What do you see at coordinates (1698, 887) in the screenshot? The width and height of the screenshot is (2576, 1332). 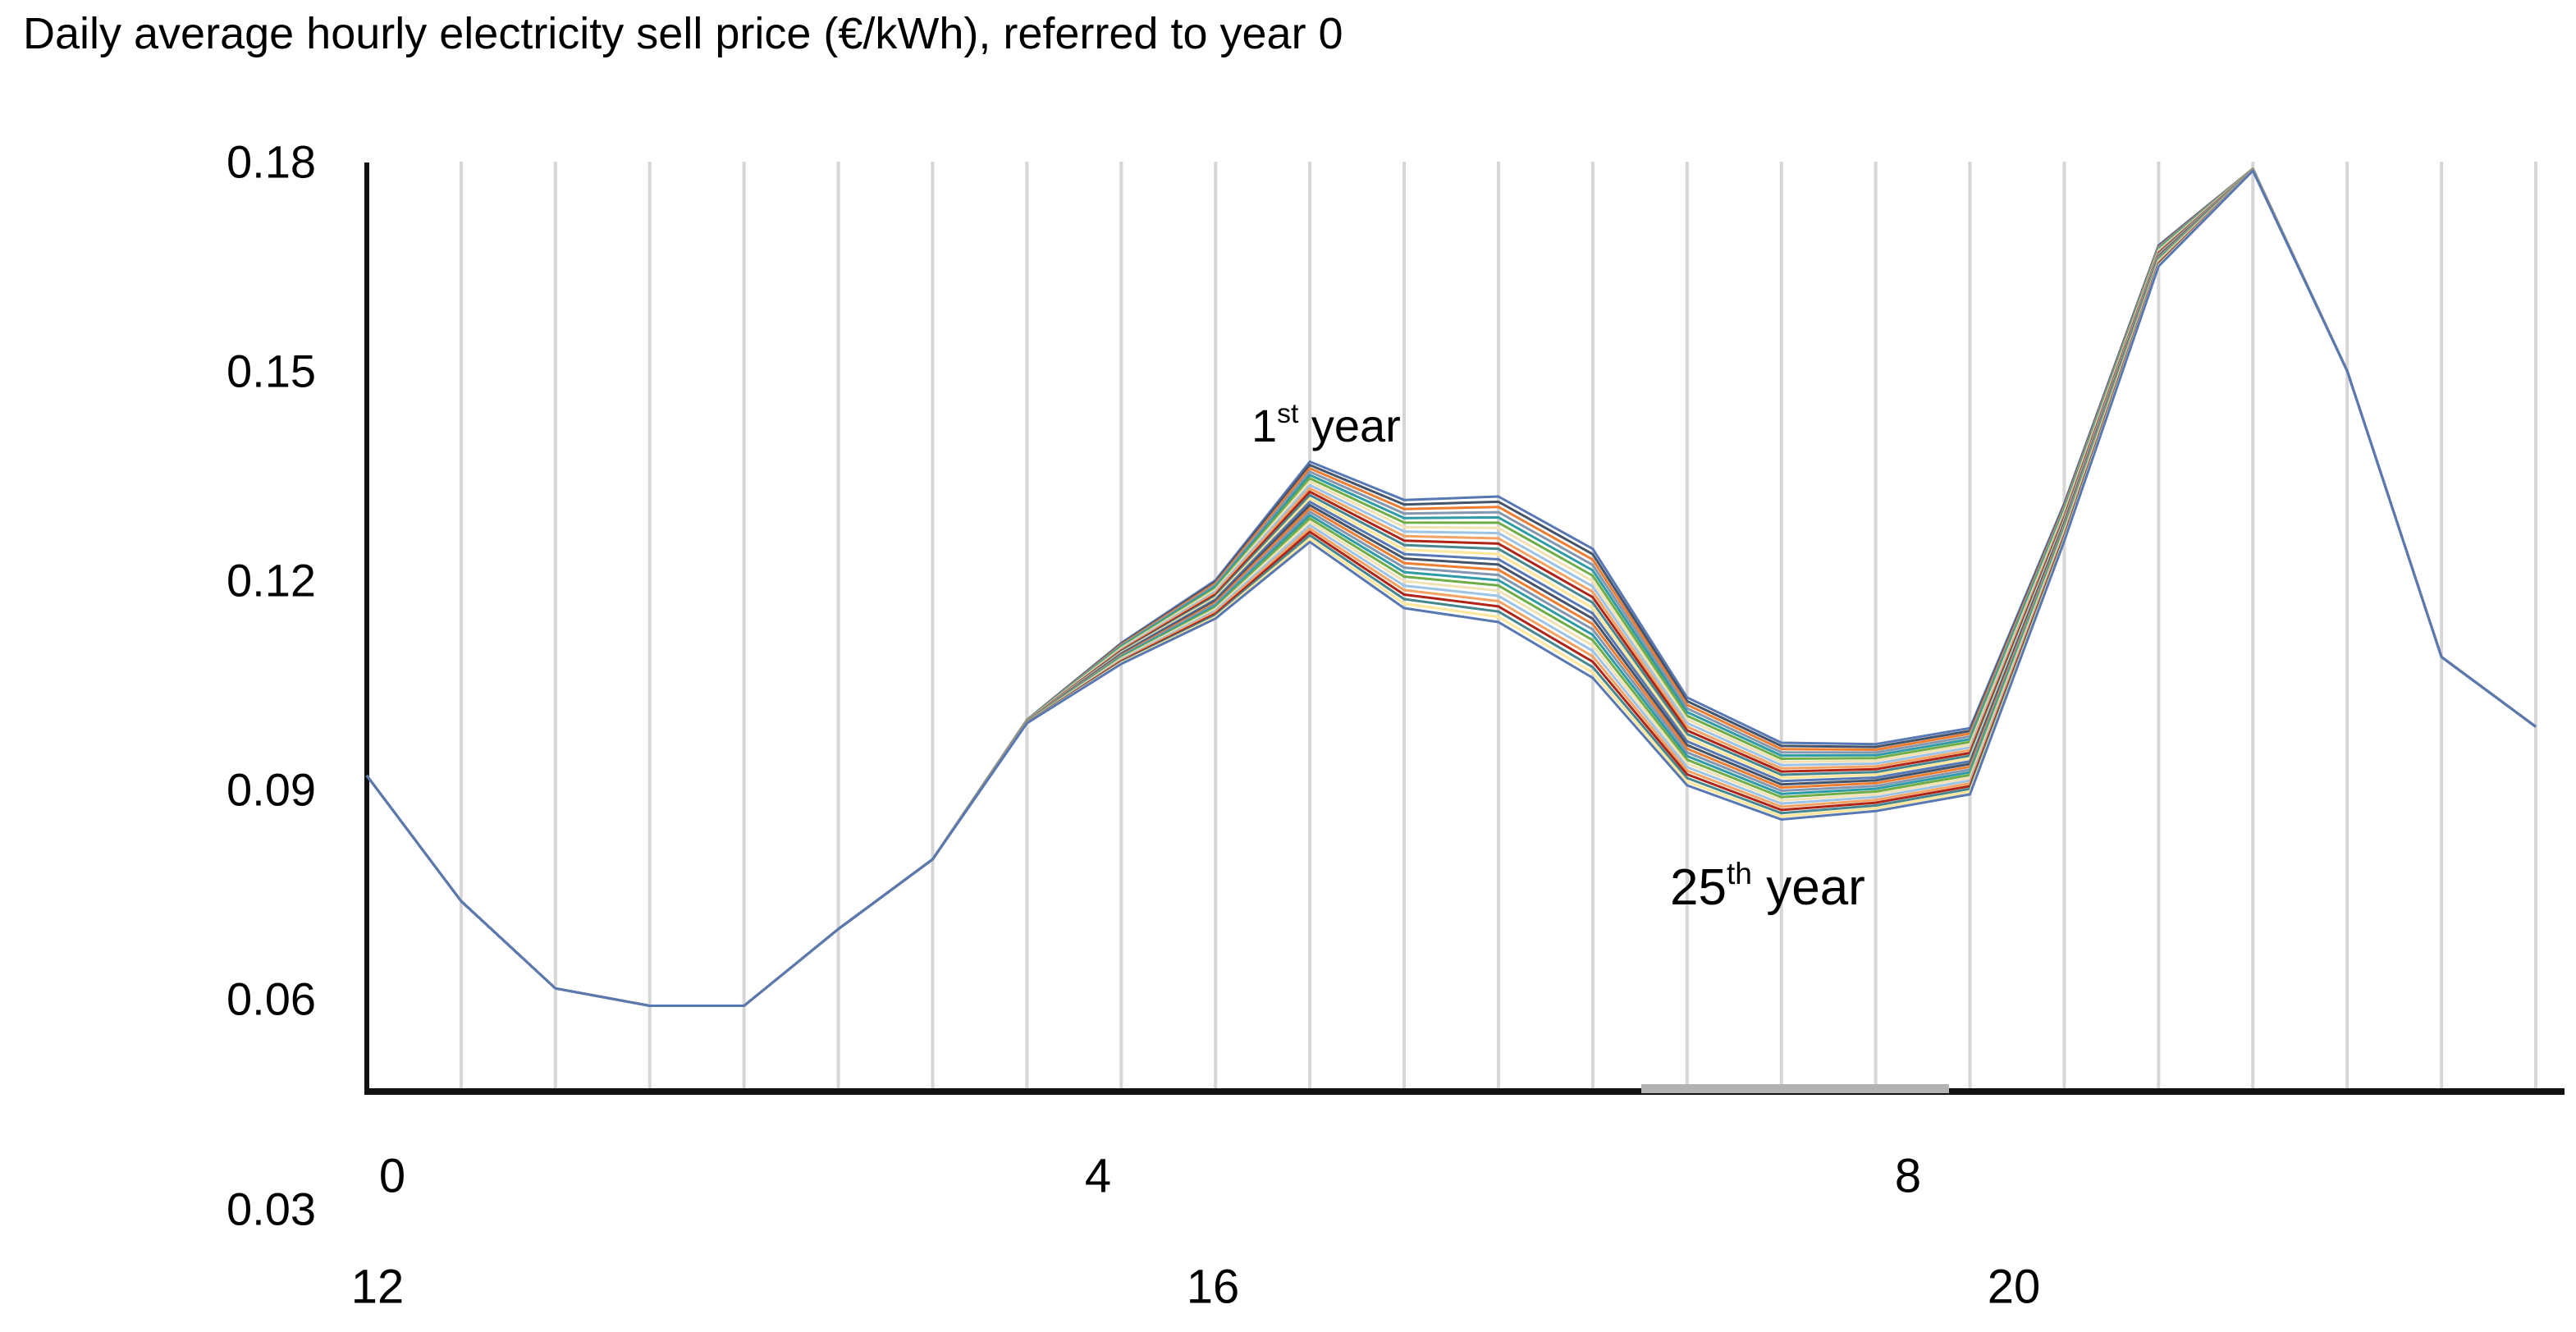 I see `annotation-last-year-base: 25` at bounding box center [1698, 887].